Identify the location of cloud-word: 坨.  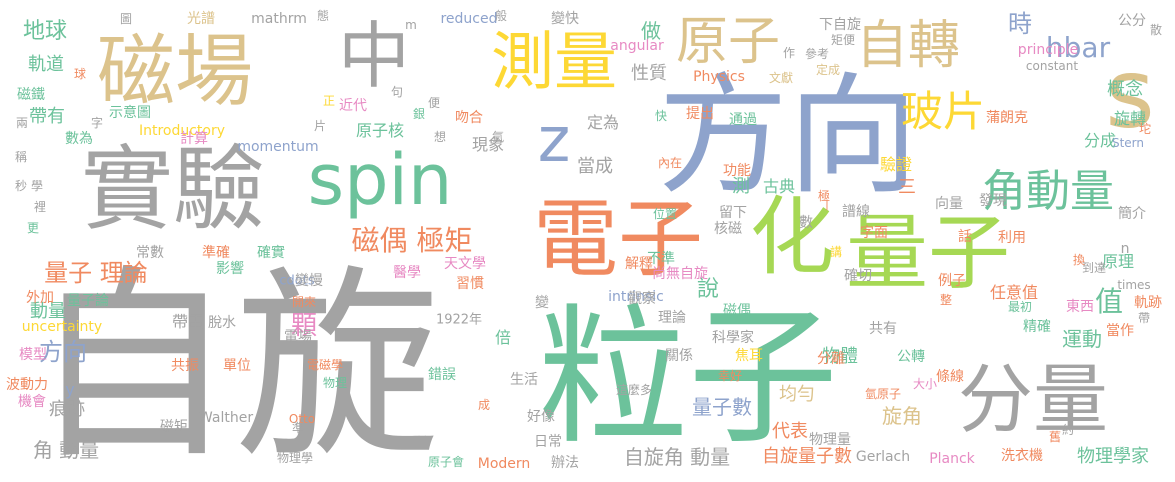
(1145, 129).